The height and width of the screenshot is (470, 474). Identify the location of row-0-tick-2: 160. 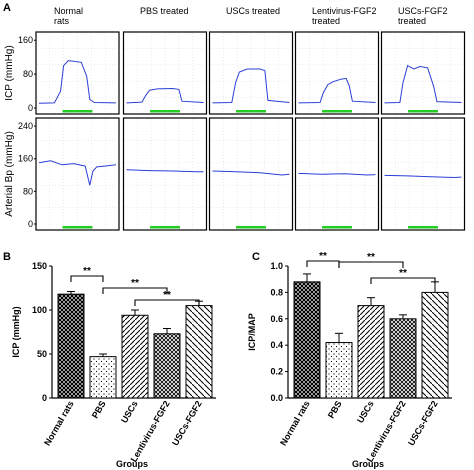
(25, 40).